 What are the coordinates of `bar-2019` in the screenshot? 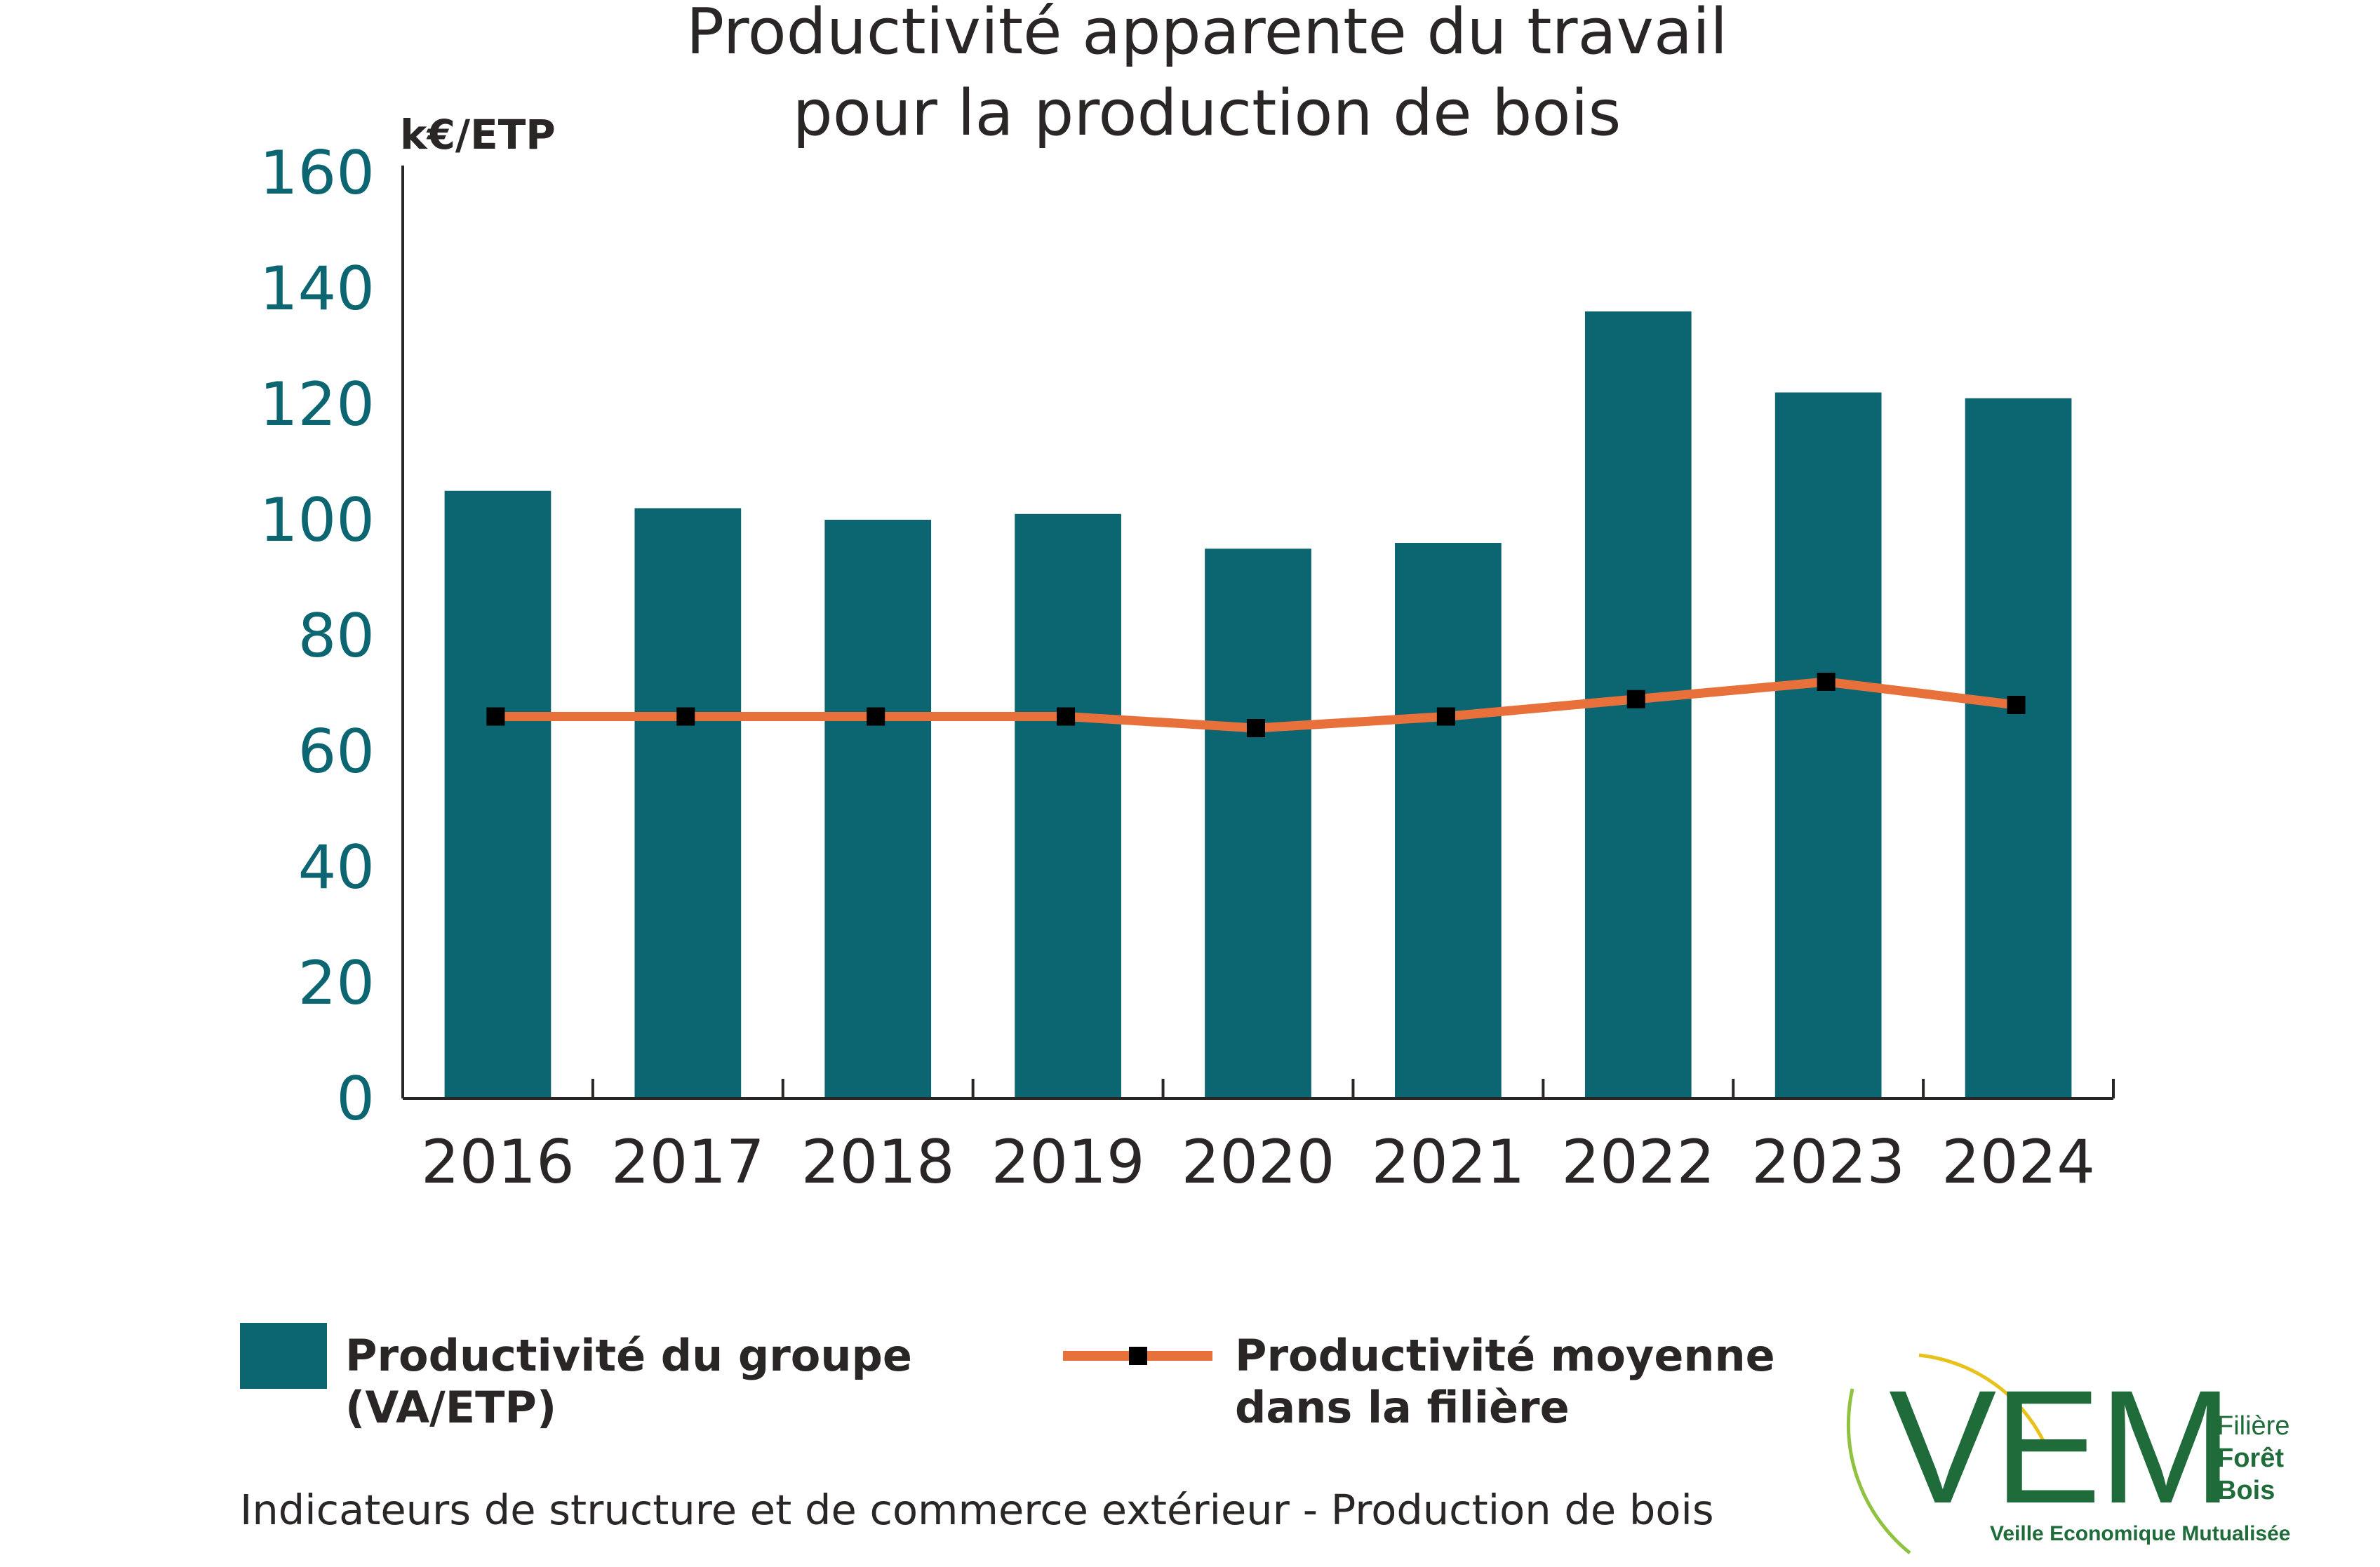 It's located at (1068, 805).